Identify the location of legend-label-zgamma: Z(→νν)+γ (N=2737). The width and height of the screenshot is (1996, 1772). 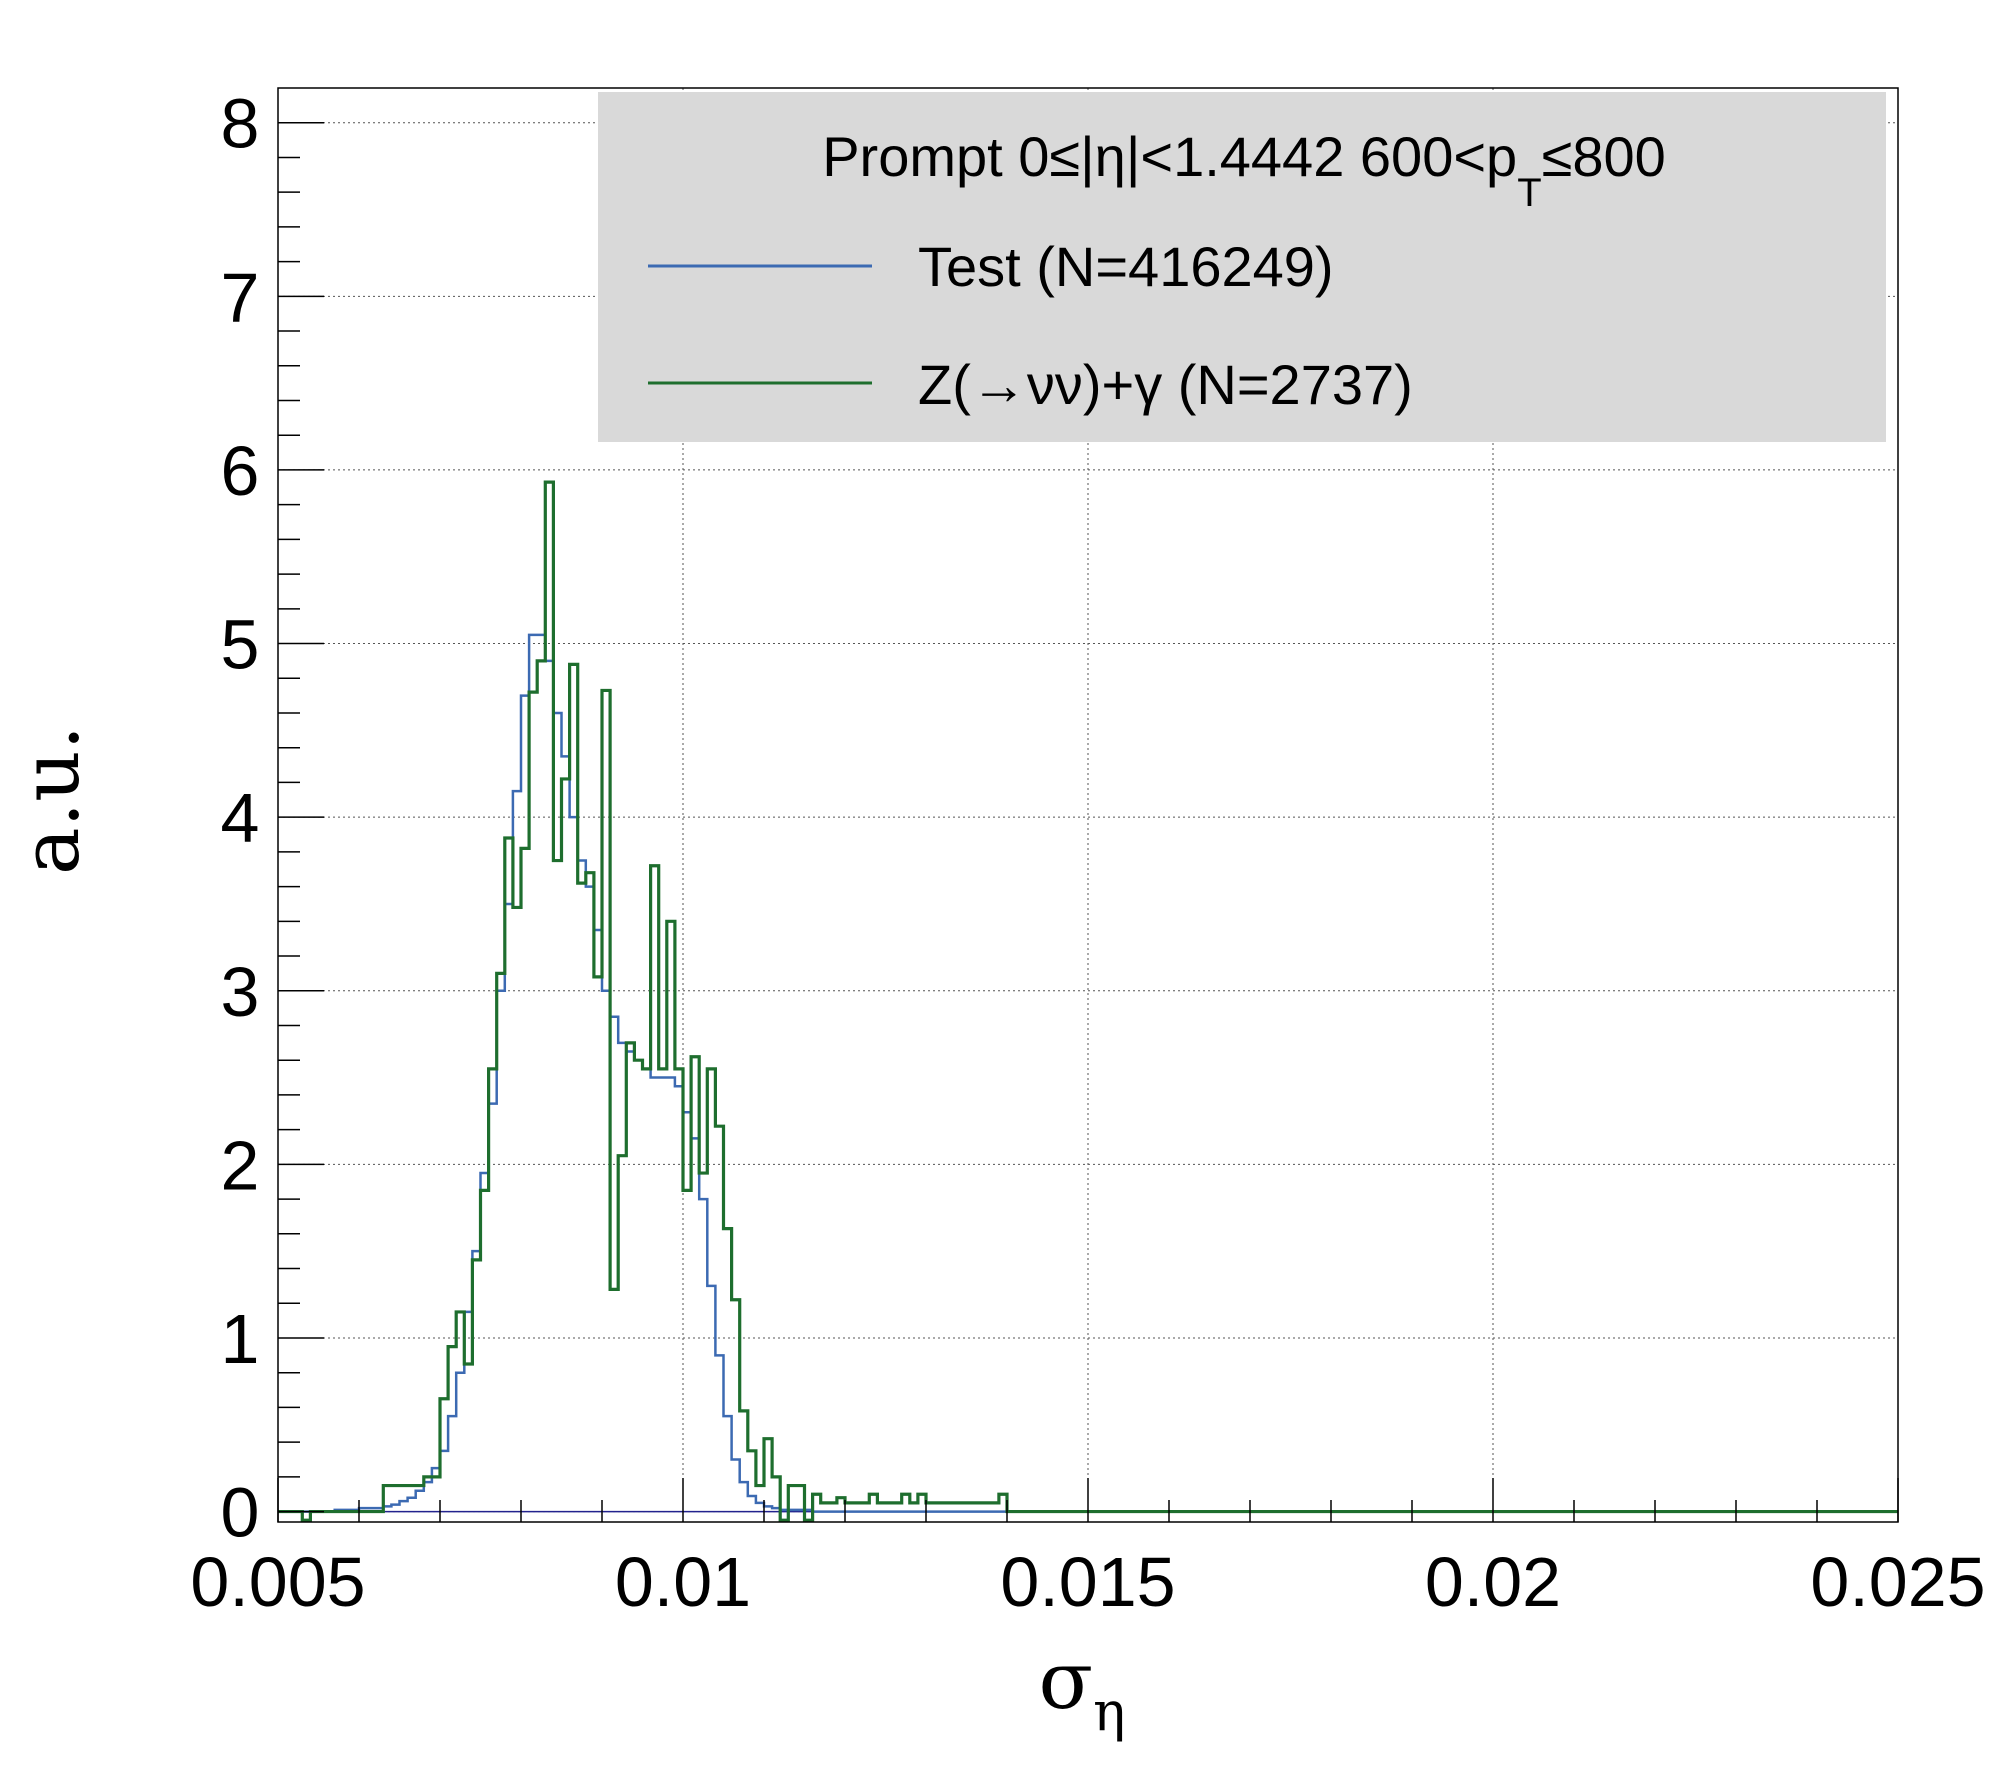
(1165, 384).